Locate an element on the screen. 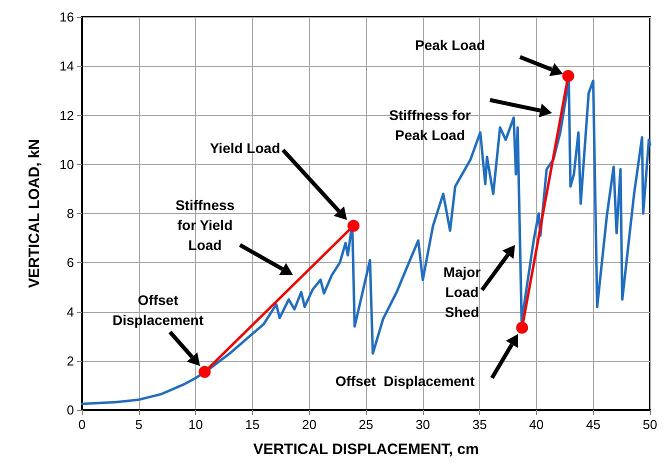 Image resolution: width=670 pixels, height=473 pixels. y-tick-label: 8 is located at coordinates (70, 213).